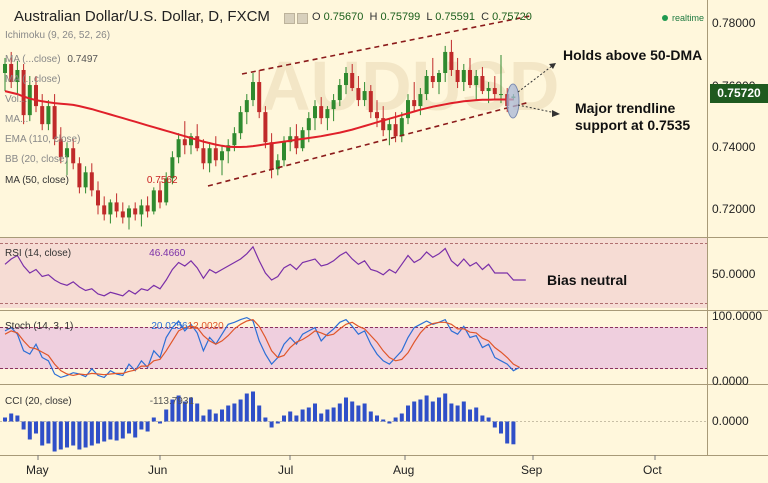 Image resolution: width=768 pixels, height=483 pixels. I want to click on indicator-rsi: RSI (14, close) 46.4660, so click(95, 253).